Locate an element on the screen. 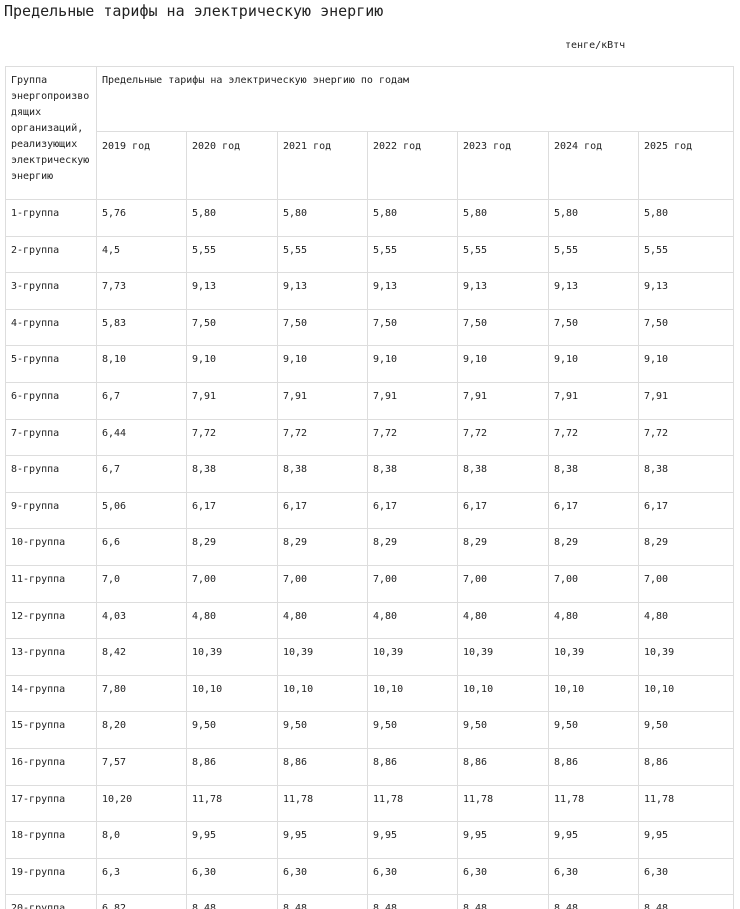 The height and width of the screenshot is (909, 740). tariff-cell: 10,20 is located at coordinates (141, 803).